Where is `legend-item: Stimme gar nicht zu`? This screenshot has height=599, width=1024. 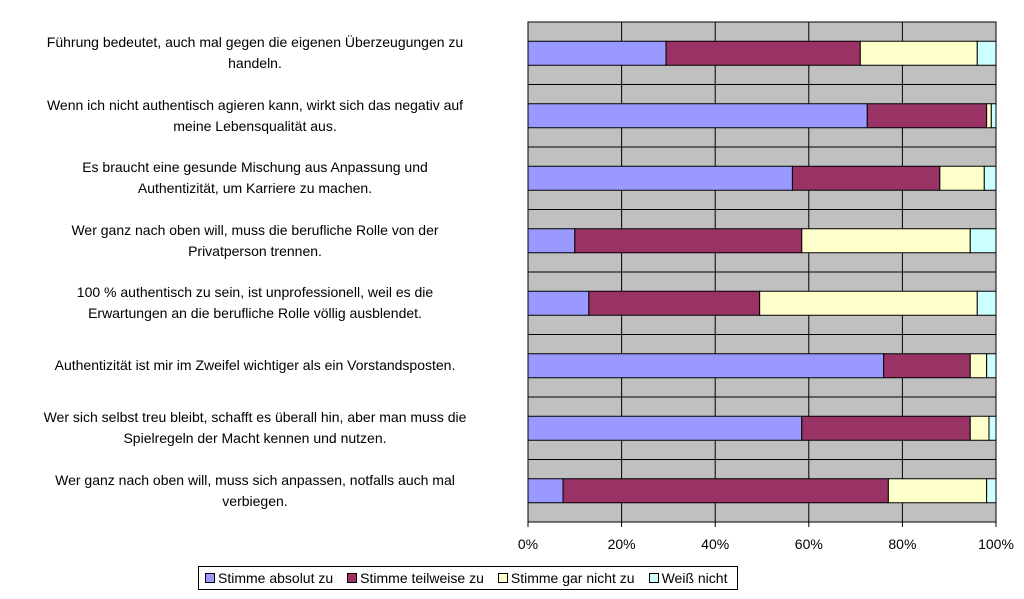
legend-item: Stimme gar nicht zu is located at coordinates (566, 578).